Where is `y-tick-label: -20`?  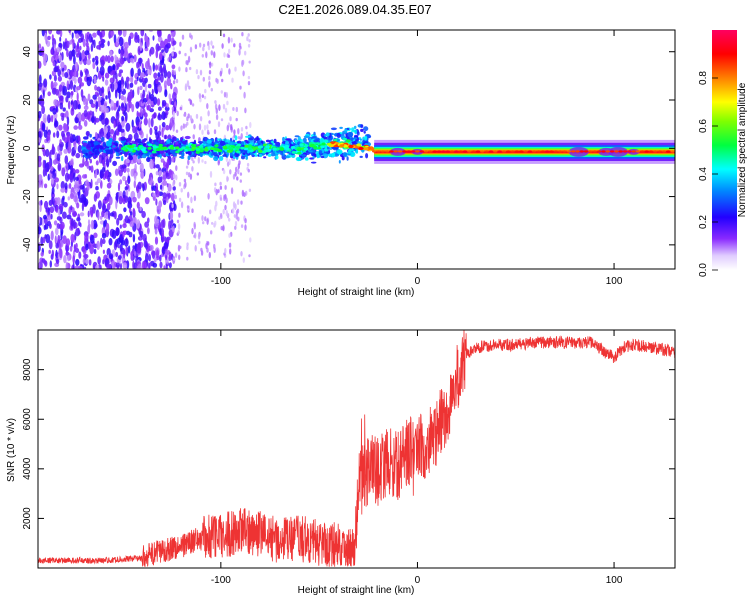 y-tick-label: -20 is located at coordinates (27, 196).